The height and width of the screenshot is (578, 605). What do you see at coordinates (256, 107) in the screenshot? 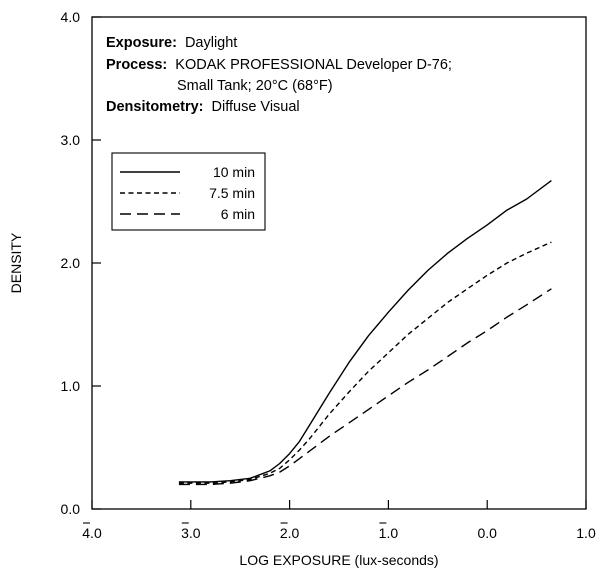
I see `densitometry-value: Diffuse Visual` at bounding box center [256, 107].